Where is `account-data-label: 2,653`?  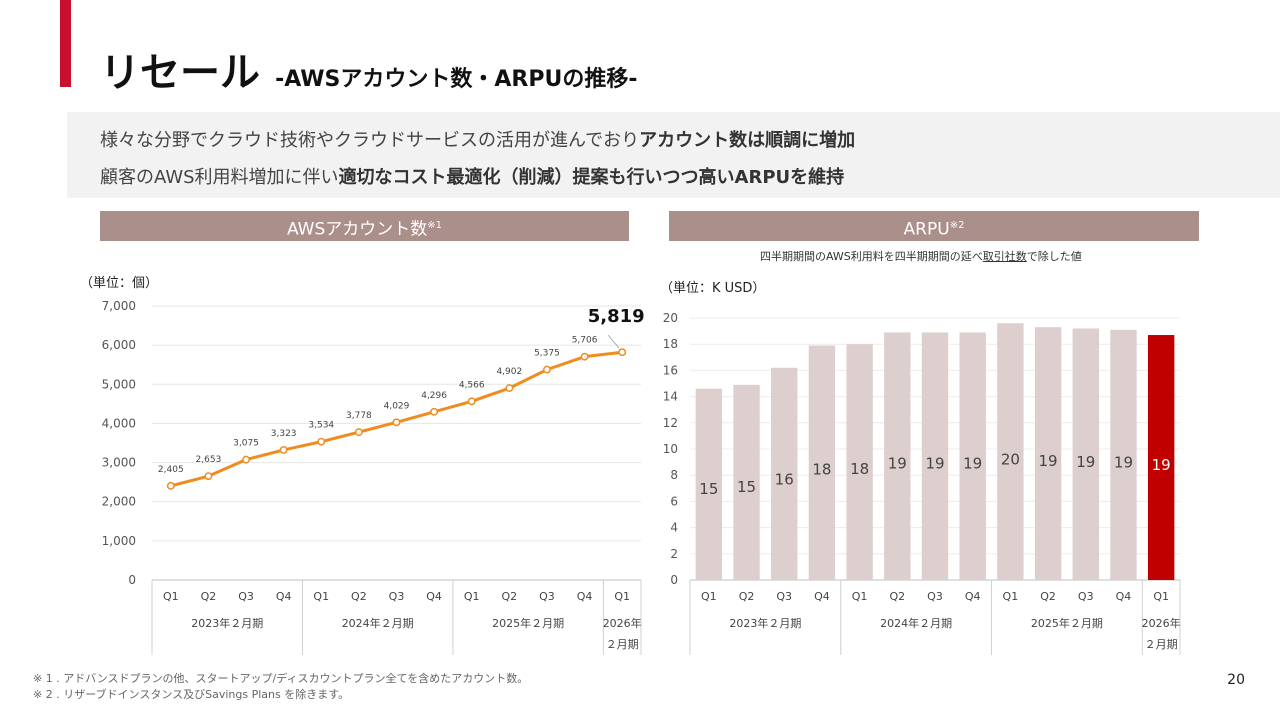
account-data-label: 2,653 is located at coordinates (209, 460).